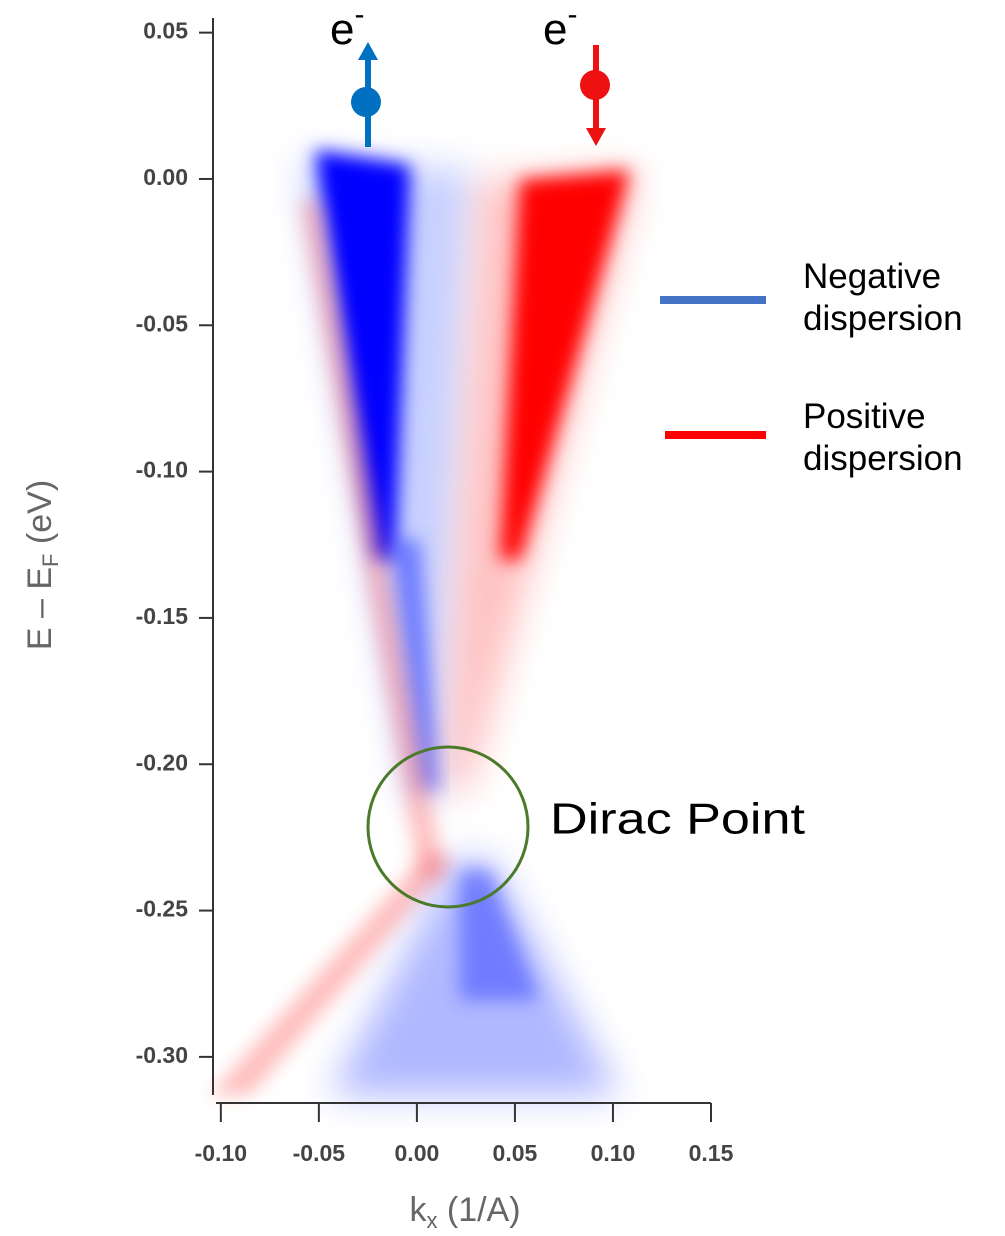 Image resolution: width=1005 pixels, height=1236 pixels. I want to click on x-label-rest: (1/A), so click(478, 1210).